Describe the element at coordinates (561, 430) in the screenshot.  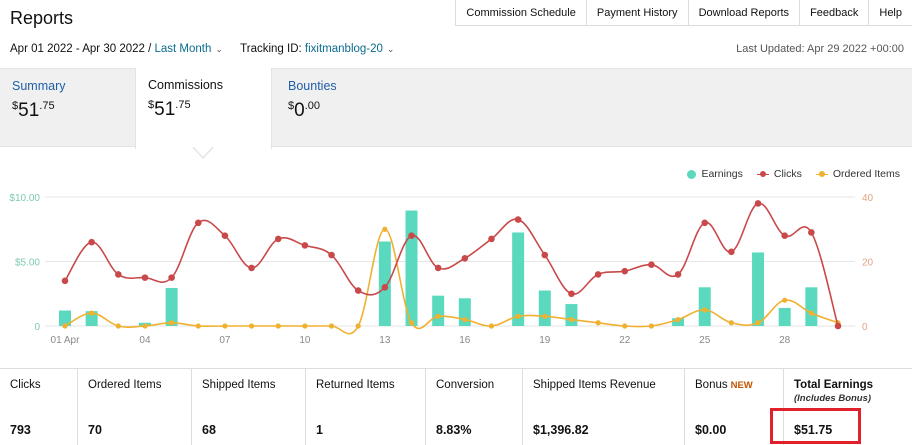
I see `stat-revenue-value: $1,396.82` at that location.